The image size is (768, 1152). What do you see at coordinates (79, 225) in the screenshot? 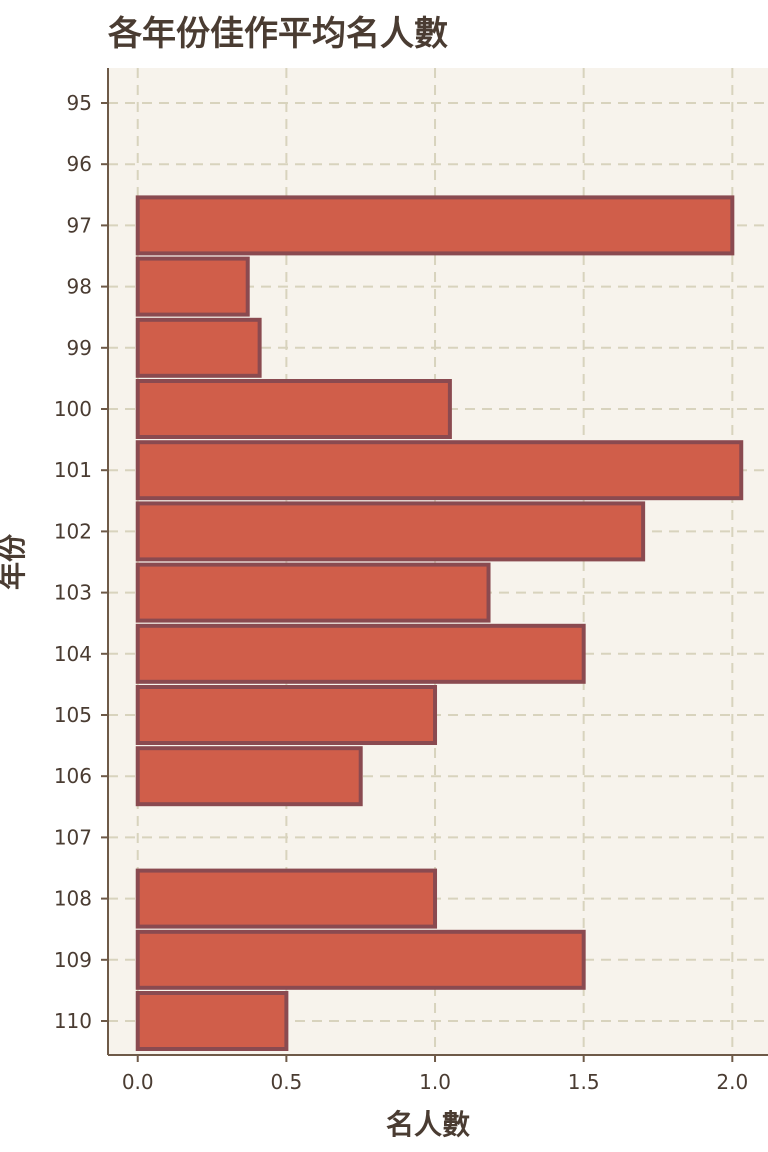
I see `y-tick-label: 97` at bounding box center [79, 225].